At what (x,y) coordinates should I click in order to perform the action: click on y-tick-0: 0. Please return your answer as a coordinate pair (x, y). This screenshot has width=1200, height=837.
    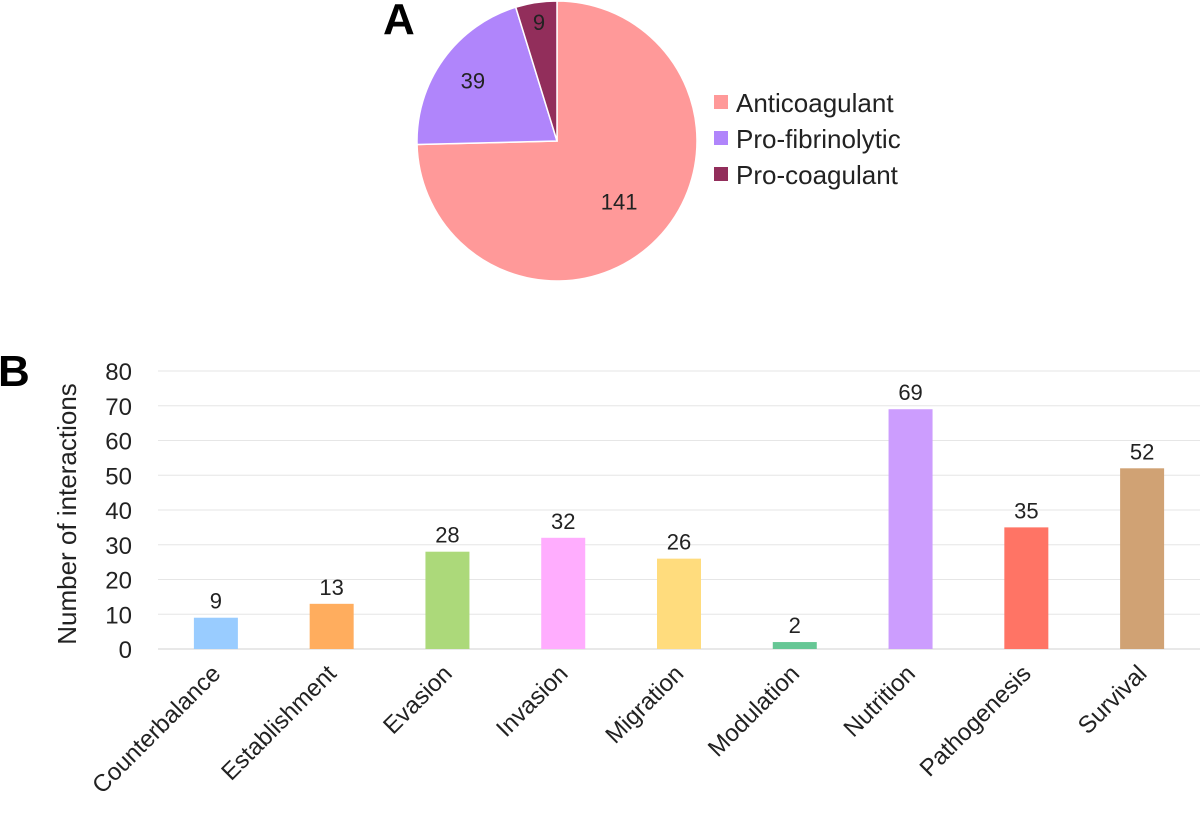
    Looking at the image, I should click on (125, 650).